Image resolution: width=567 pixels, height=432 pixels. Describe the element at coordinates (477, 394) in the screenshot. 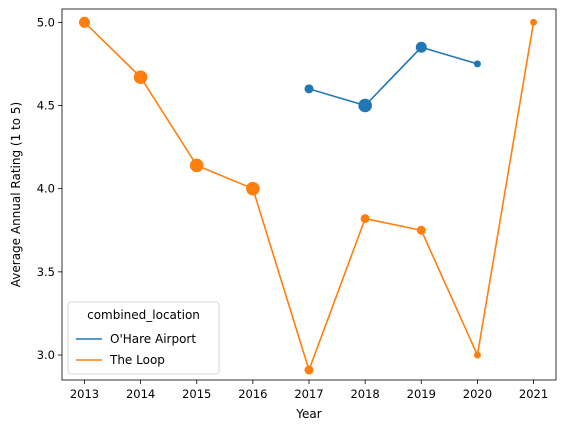

I see `x-tick-label-2020: 2020` at that location.